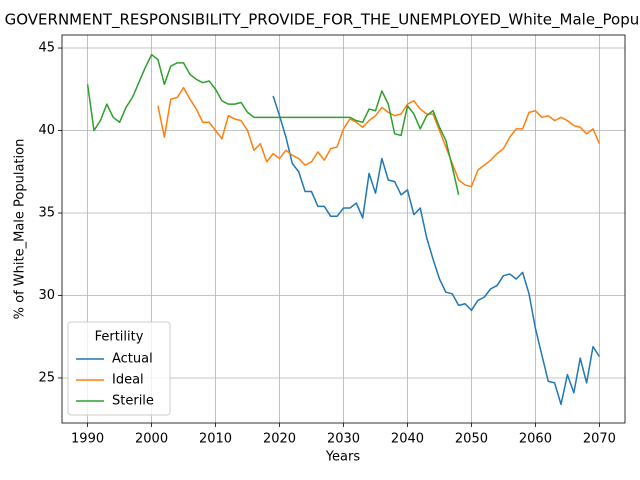 The width and height of the screenshot is (640, 480). Describe the element at coordinates (151, 439) in the screenshot. I see `x-tick-label: 2000` at that location.